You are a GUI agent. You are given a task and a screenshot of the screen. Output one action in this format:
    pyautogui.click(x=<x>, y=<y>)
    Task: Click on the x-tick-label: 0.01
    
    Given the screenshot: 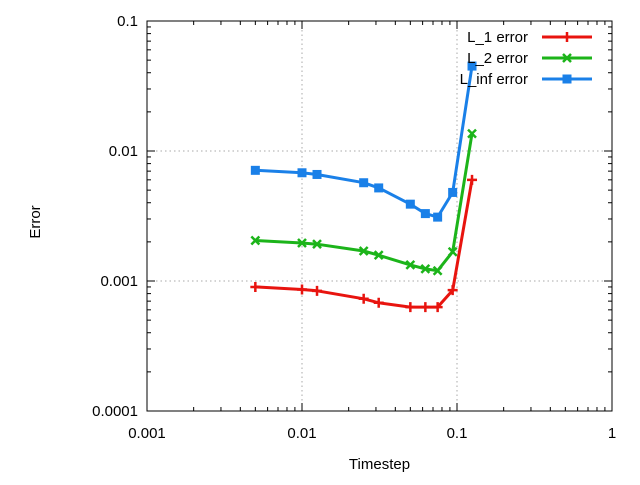 What is the action you would take?
    pyautogui.click(x=301, y=433)
    